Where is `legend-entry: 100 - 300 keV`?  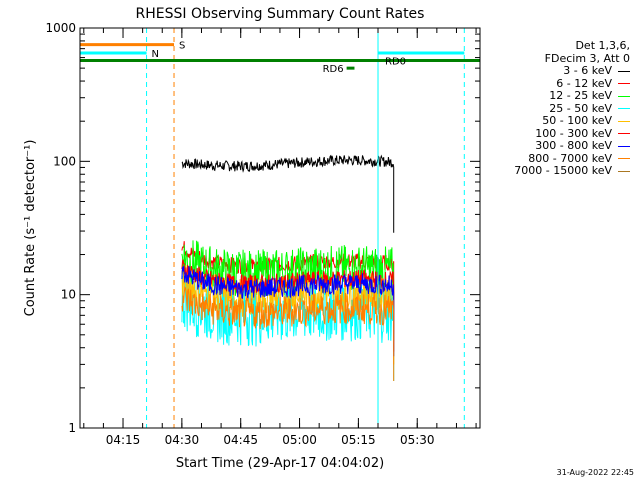
legend-entry: 100 - 300 keV is located at coordinates (550, 133).